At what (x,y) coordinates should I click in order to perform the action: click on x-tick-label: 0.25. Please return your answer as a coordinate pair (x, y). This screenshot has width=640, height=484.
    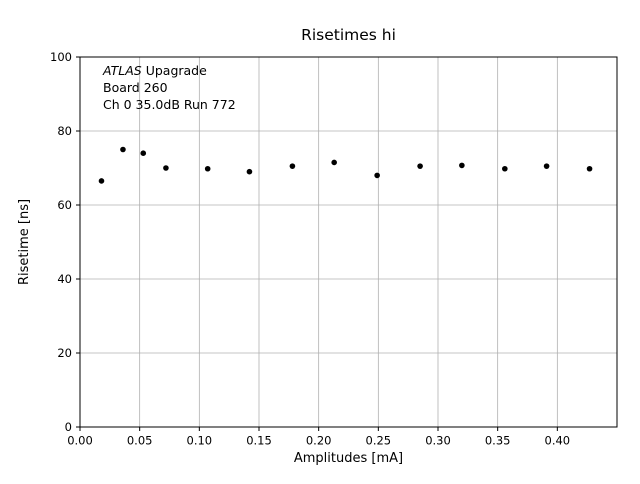
    Looking at the image, I should click on (379, 441).